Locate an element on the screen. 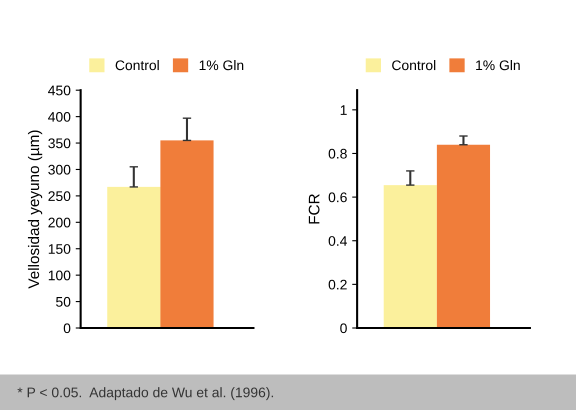 This screenshot has width=576, height=410. y-tick-label: 300 is located at coordinates (59, 169).